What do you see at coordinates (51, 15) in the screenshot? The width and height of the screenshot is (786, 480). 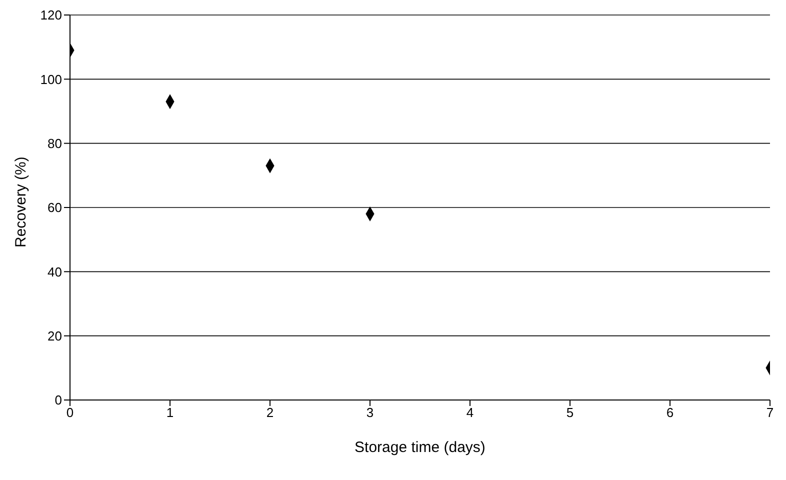 I see `y-tick-label: 120` at bounding box center [51, 15].